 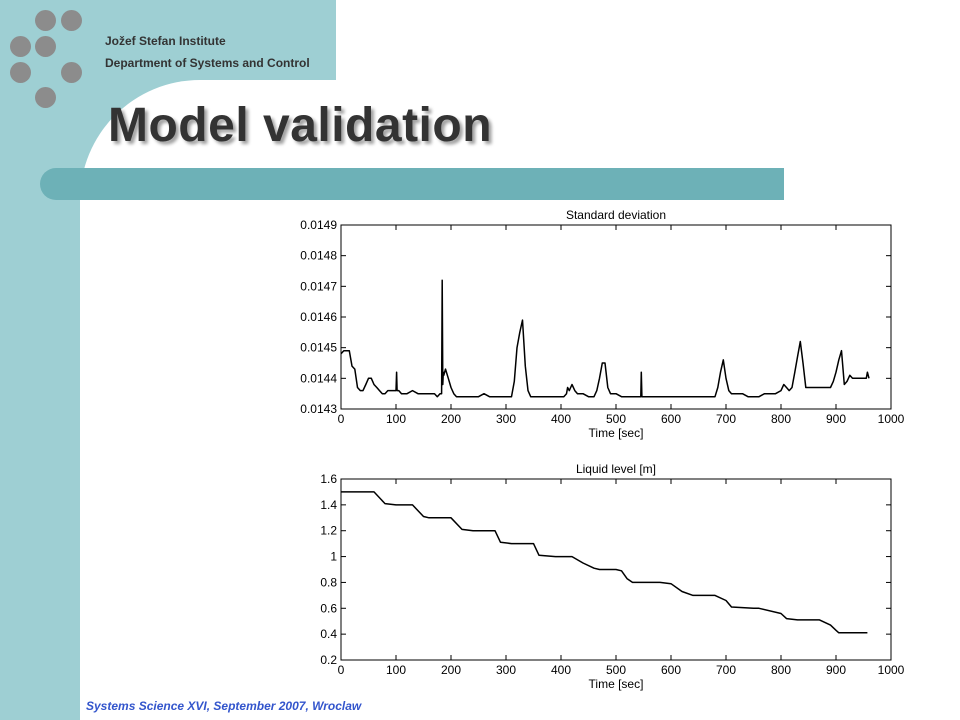 I want to click on y-tick-label: 0.2, so click(x=328, y=660).